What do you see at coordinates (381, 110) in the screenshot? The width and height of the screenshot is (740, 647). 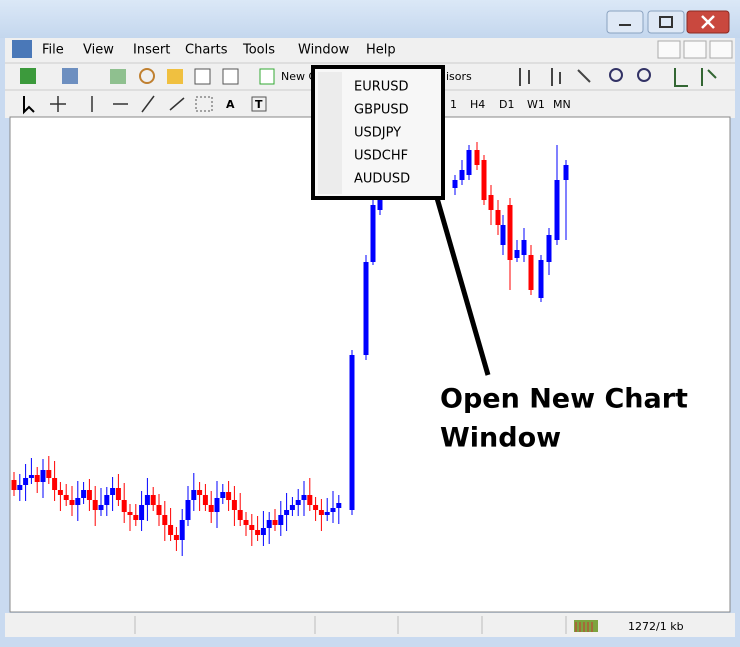 I see `symbol-item: GBPUSD` at bounding box center [381, 110].